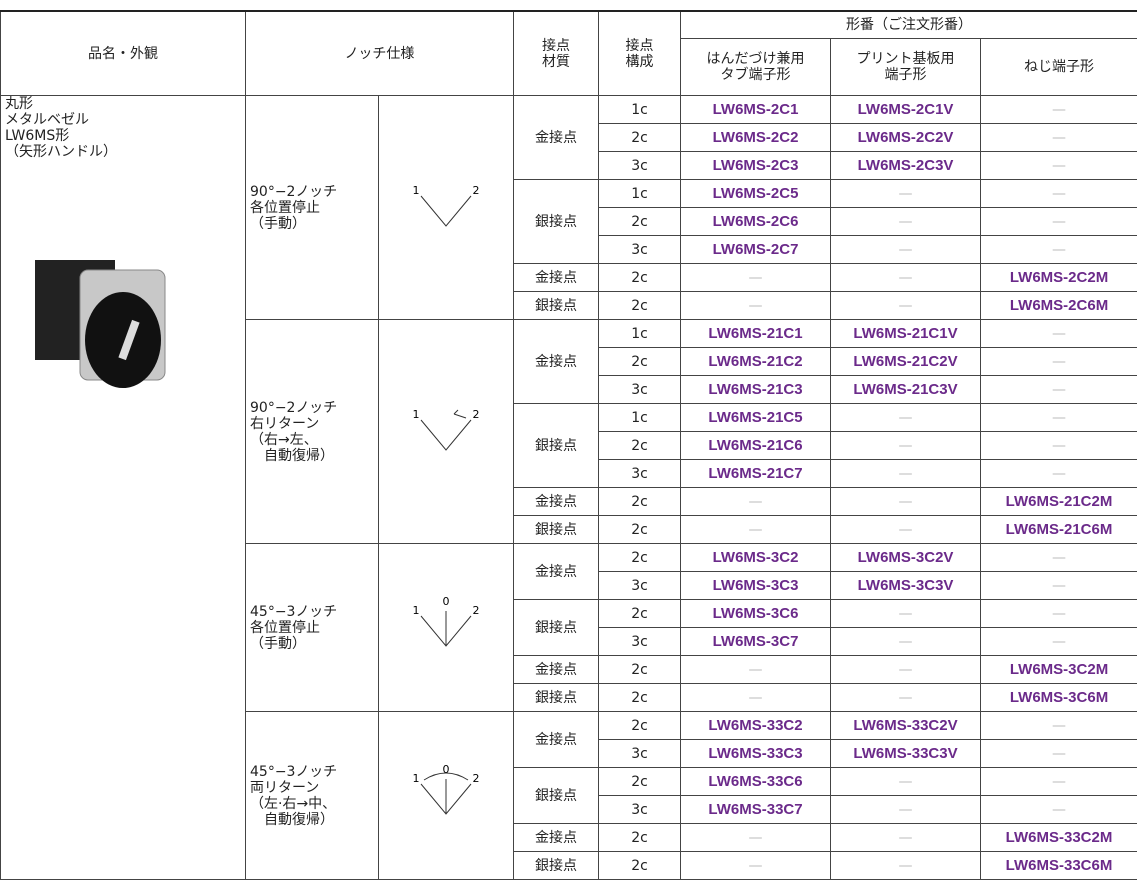 The image size is (1137, 885). What do you see at coordinates (906, 67) in the screenshot?
I see `header-cell: プリント基板用 端子形` at bounding box center [906, 67].